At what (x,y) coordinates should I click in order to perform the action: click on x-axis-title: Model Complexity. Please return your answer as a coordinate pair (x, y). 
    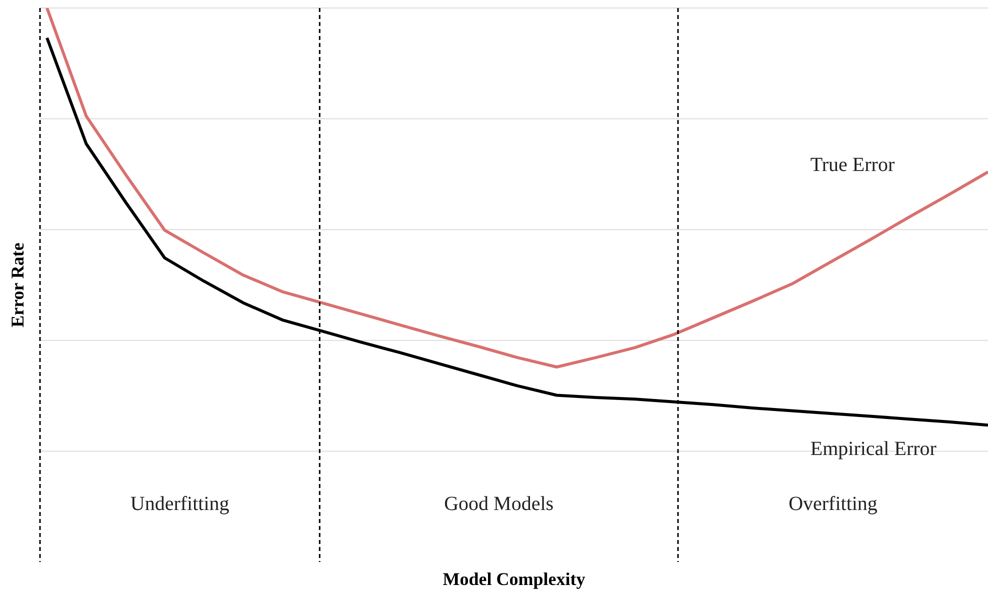
    Looking at the image, I should click on (514, 579).